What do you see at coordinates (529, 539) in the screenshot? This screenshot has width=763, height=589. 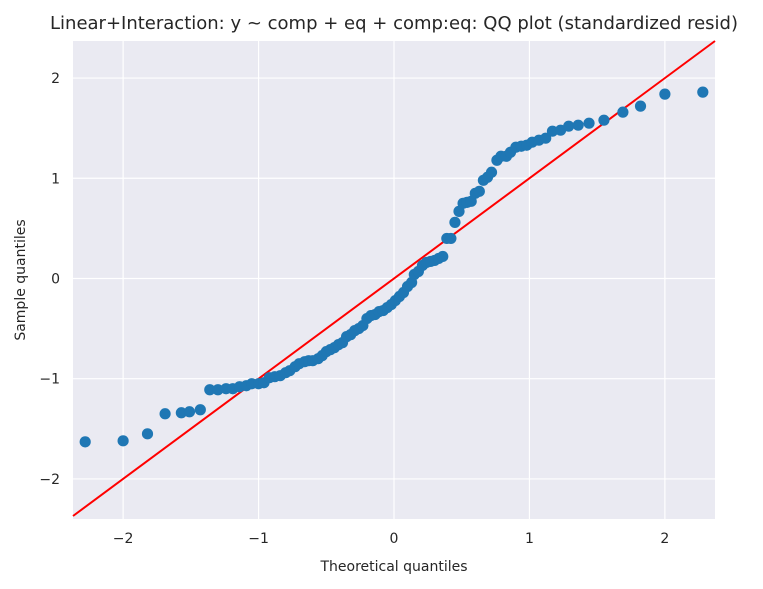 I see `x-tick-label: 1` at bounding box center [529, 539].